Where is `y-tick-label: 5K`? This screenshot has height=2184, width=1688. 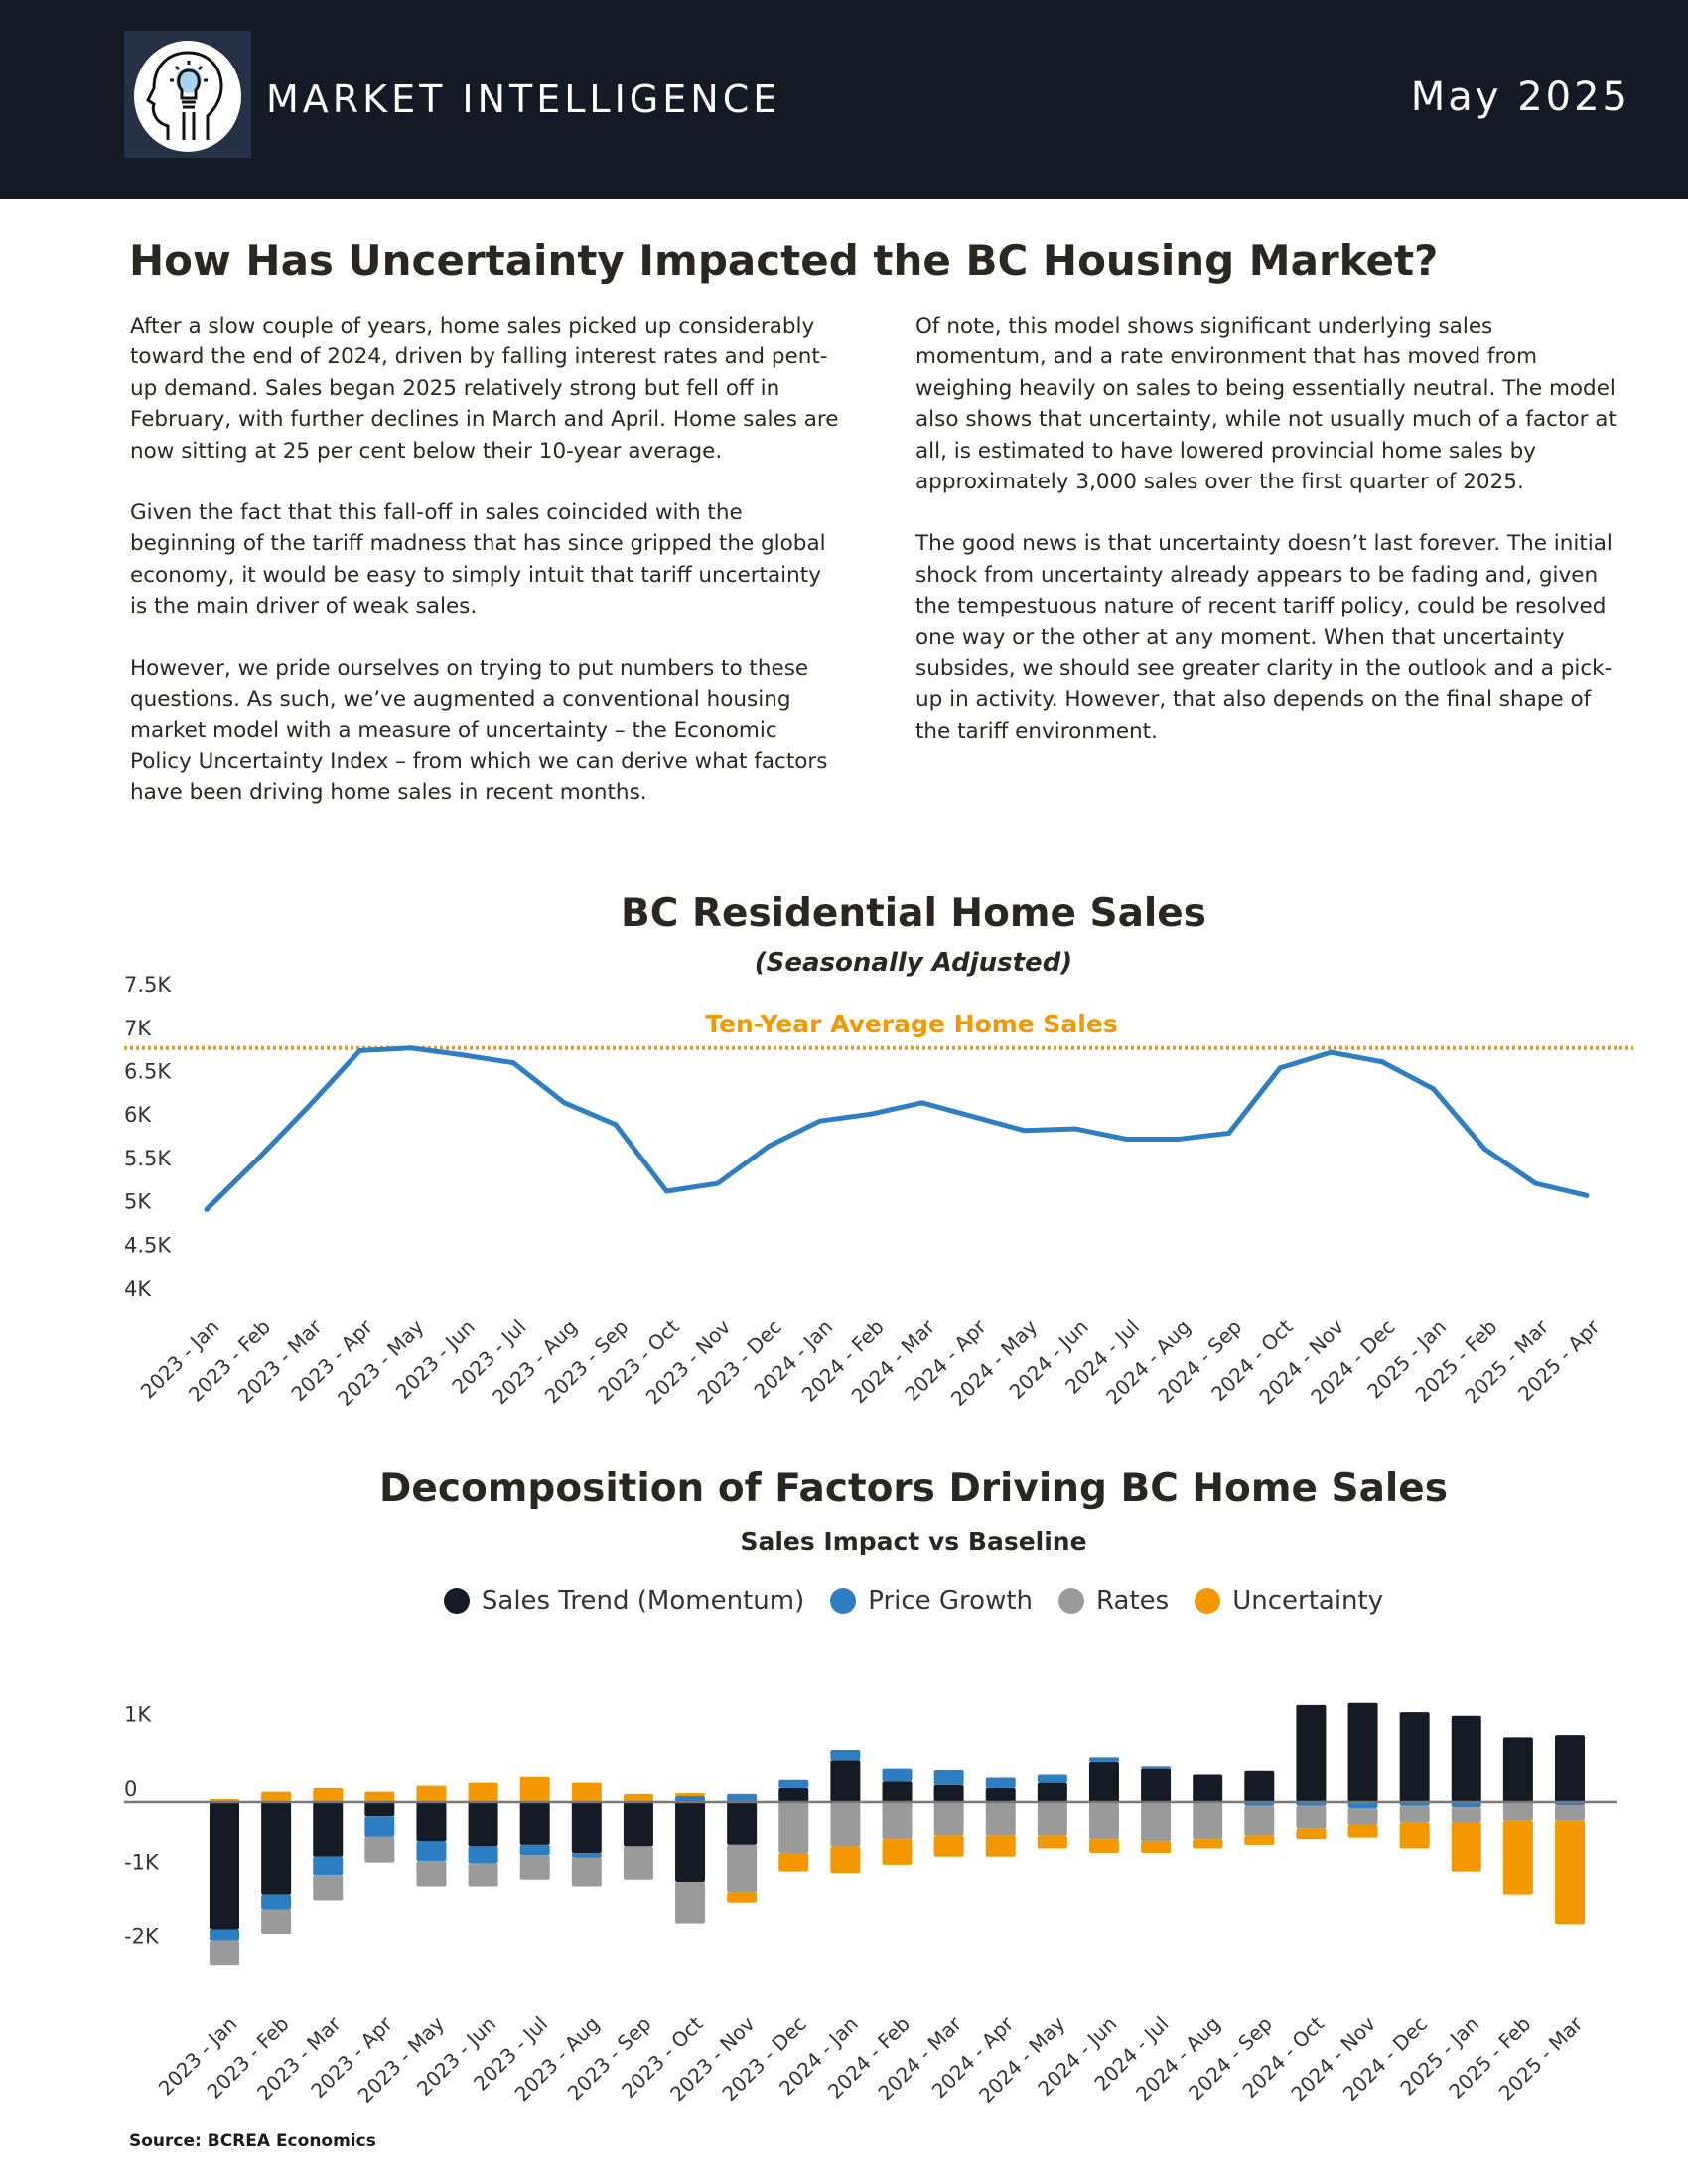 y-tick-label: 5K is located at coordinates (138, 1202).